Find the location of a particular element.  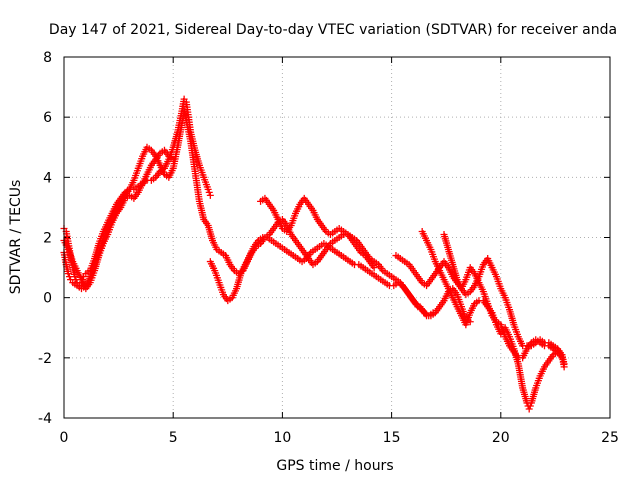

series-track-i is located at coordinates (503, 296).